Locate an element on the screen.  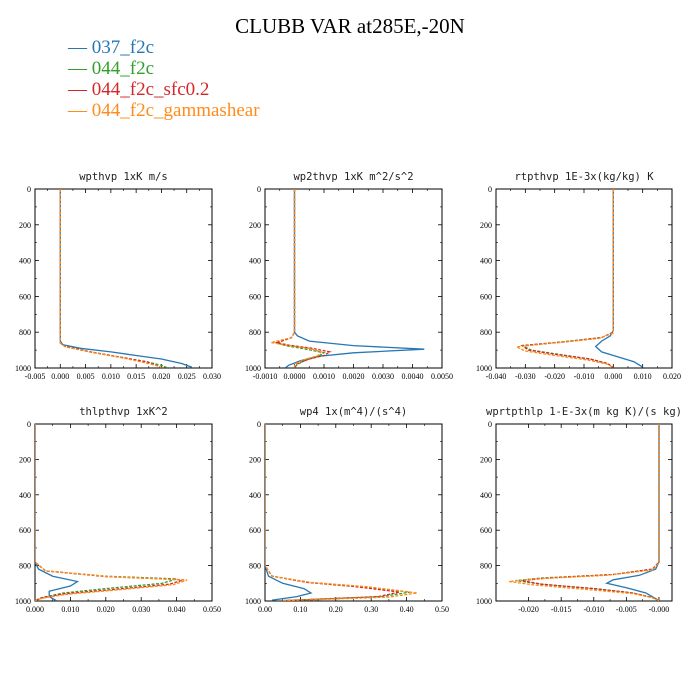
legend-label: 044_f2c_gammashear is located at coordinates (175, 110).